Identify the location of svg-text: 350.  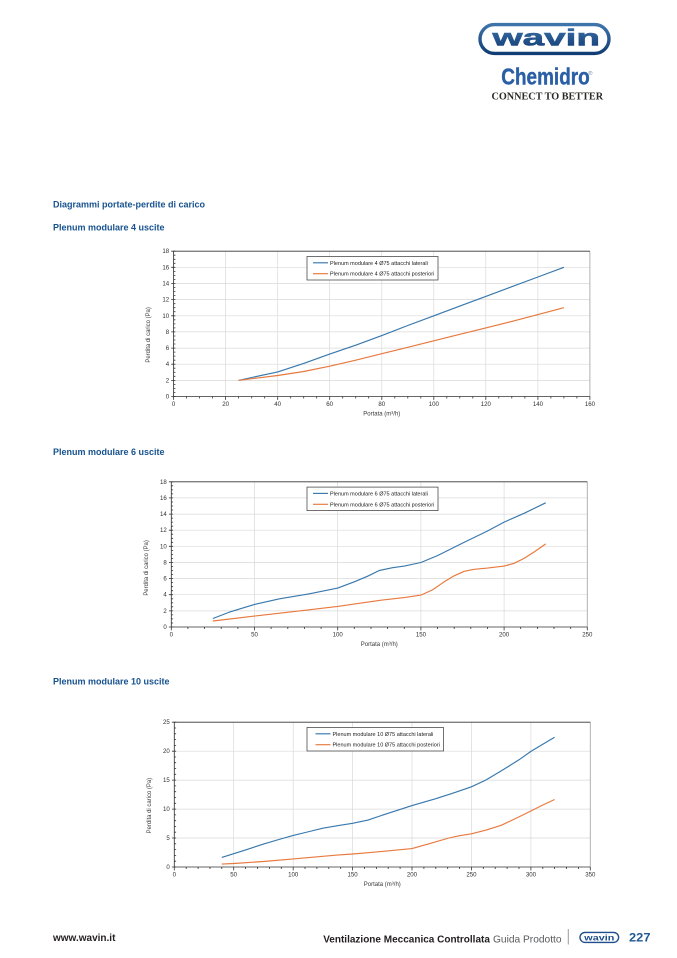
(590, 875).